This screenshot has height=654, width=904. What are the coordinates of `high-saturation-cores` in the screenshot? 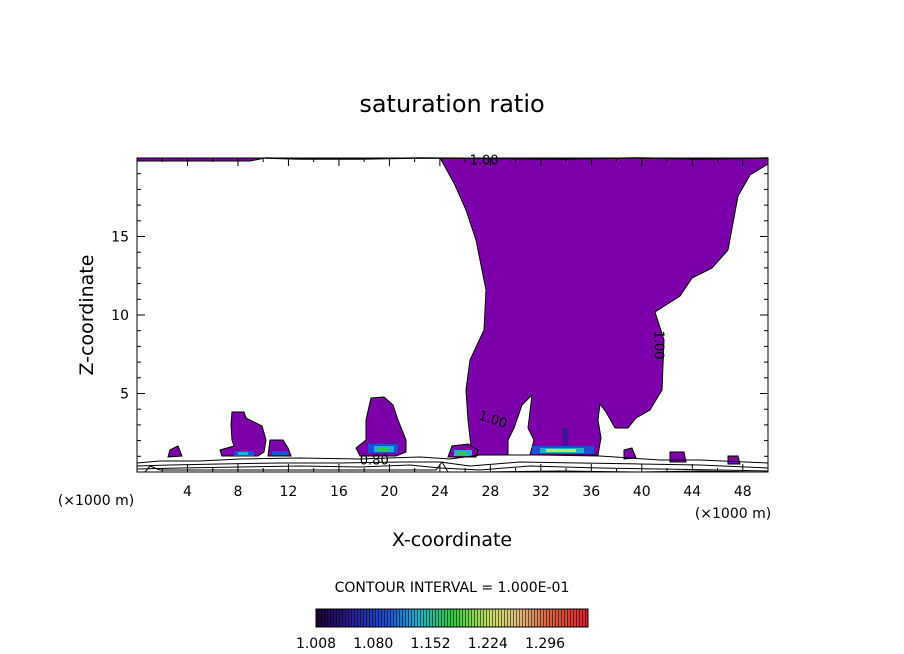 It's located at (414, 442).